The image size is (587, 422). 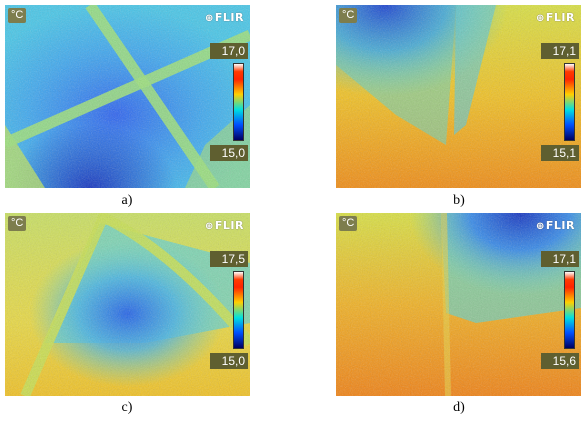 I want to click on caption-a: a), so click(x=127, y=200).